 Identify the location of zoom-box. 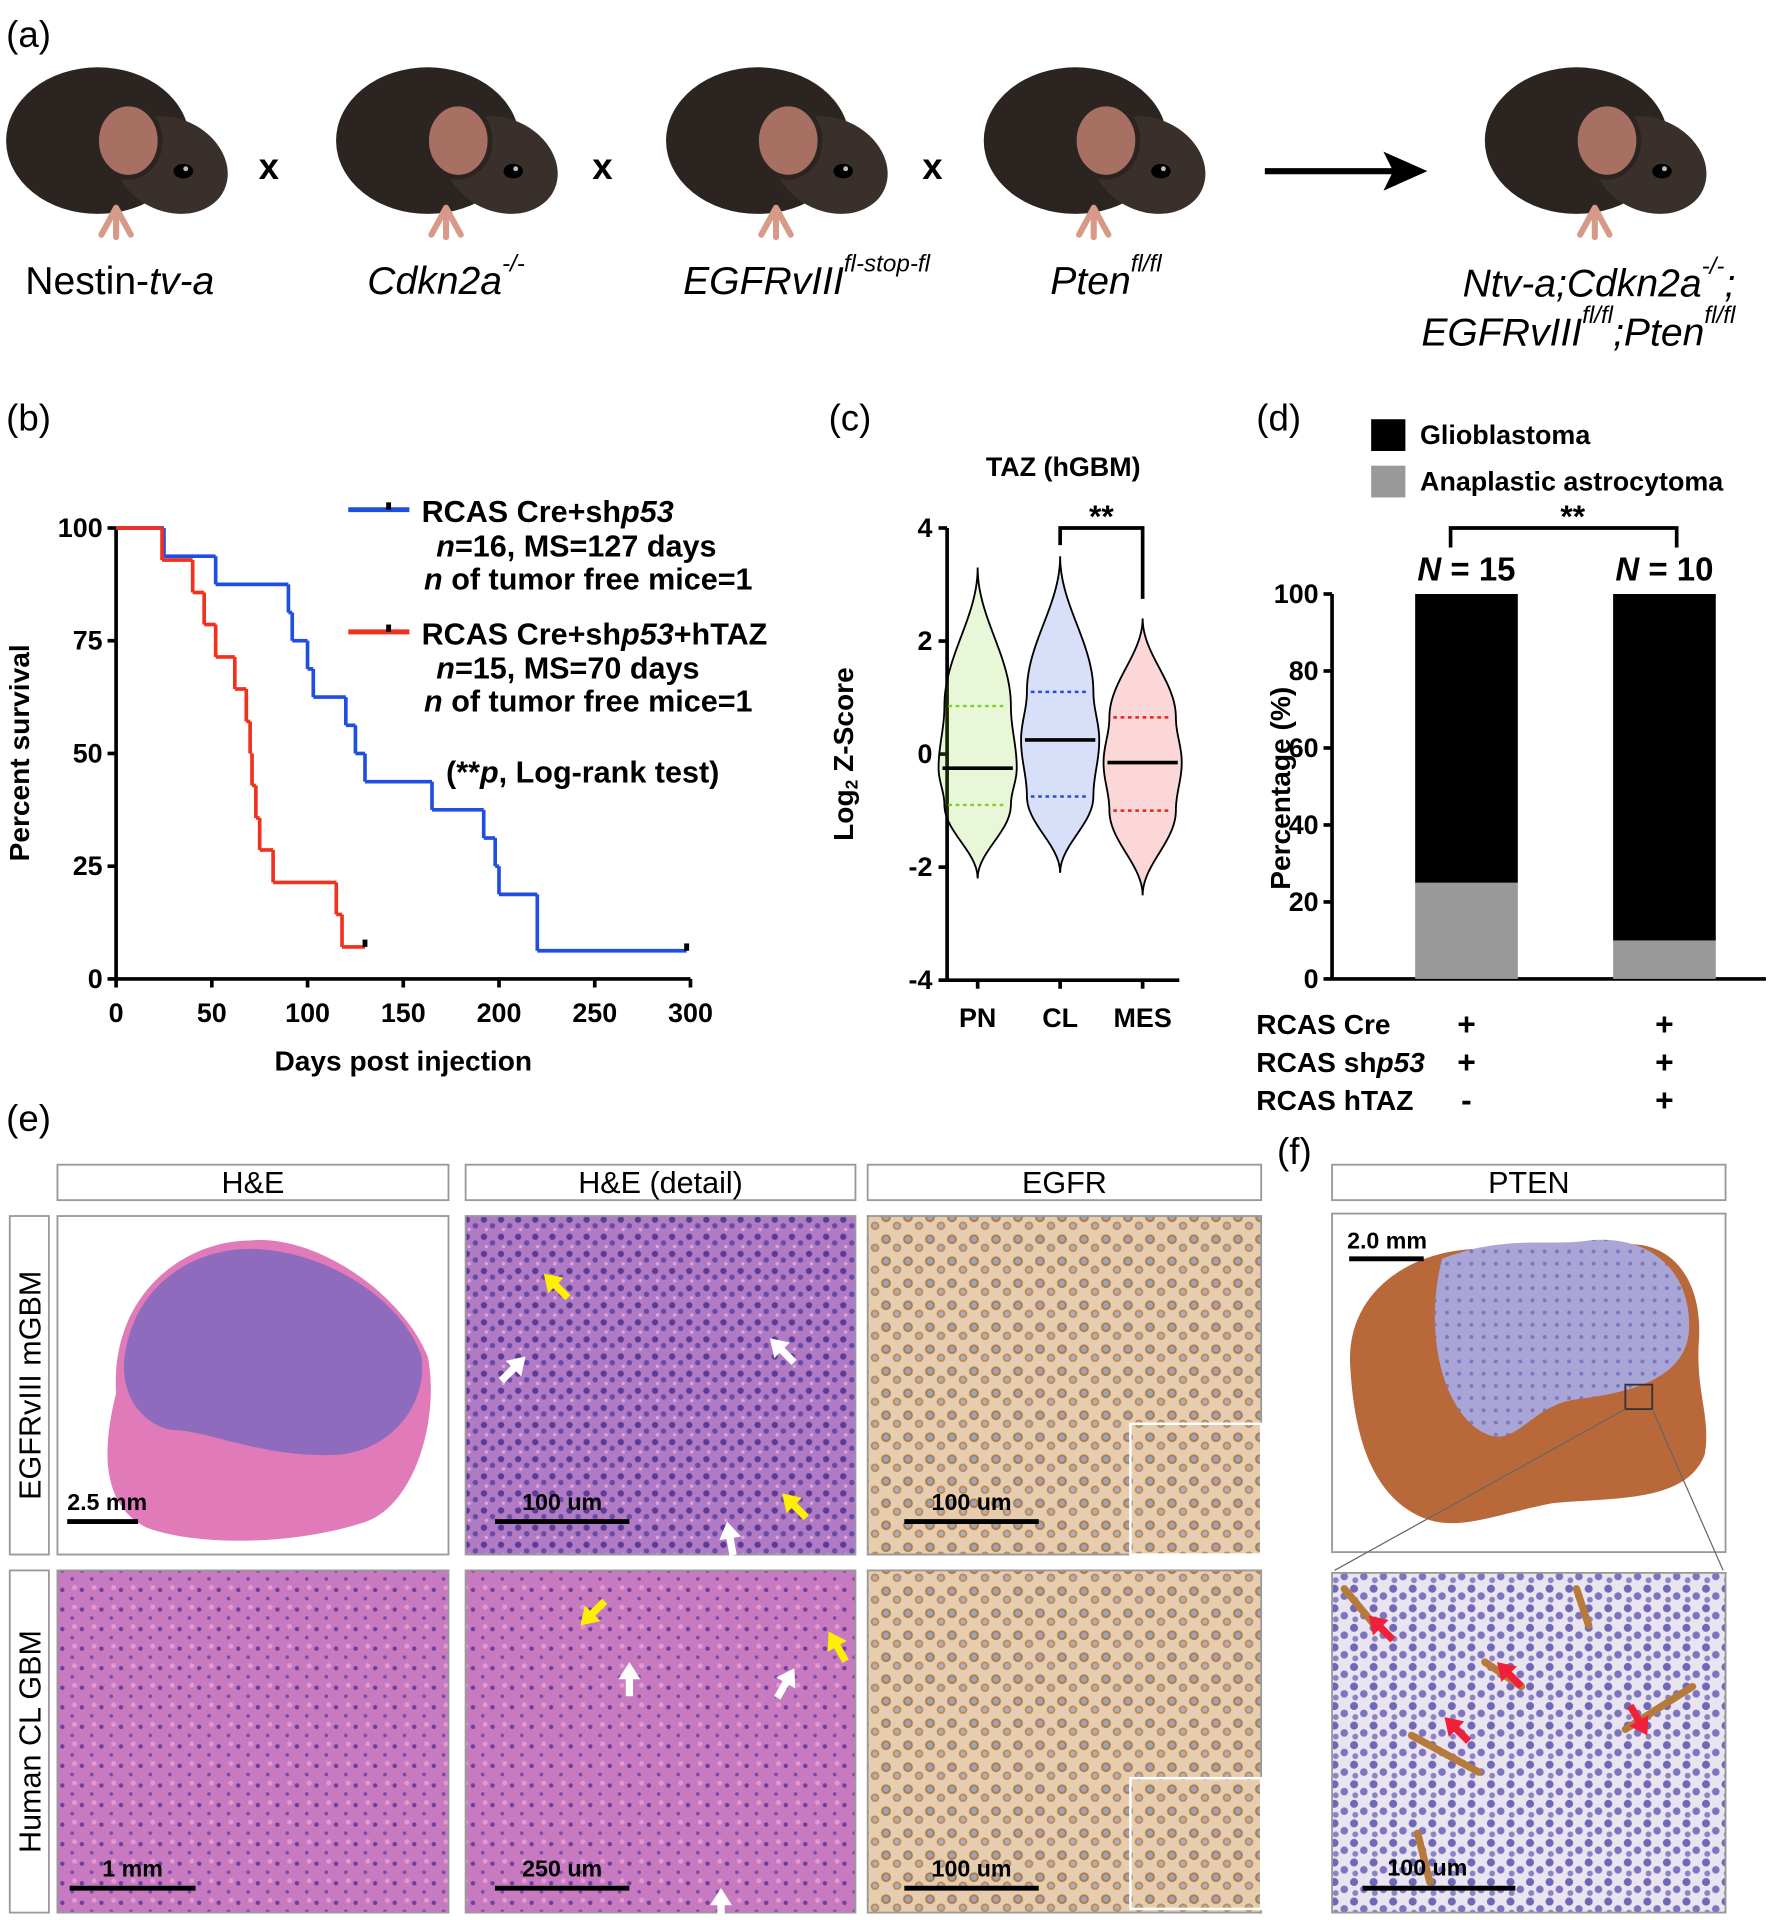
(1639, 1397).